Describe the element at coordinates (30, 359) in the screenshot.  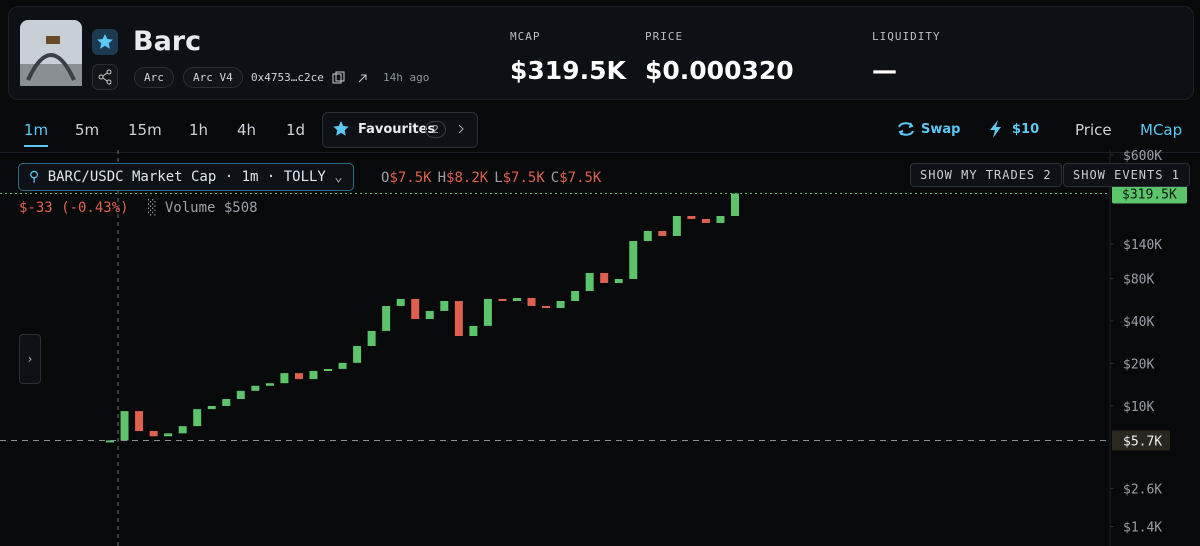
I see `collapse-button: ›` at that location.